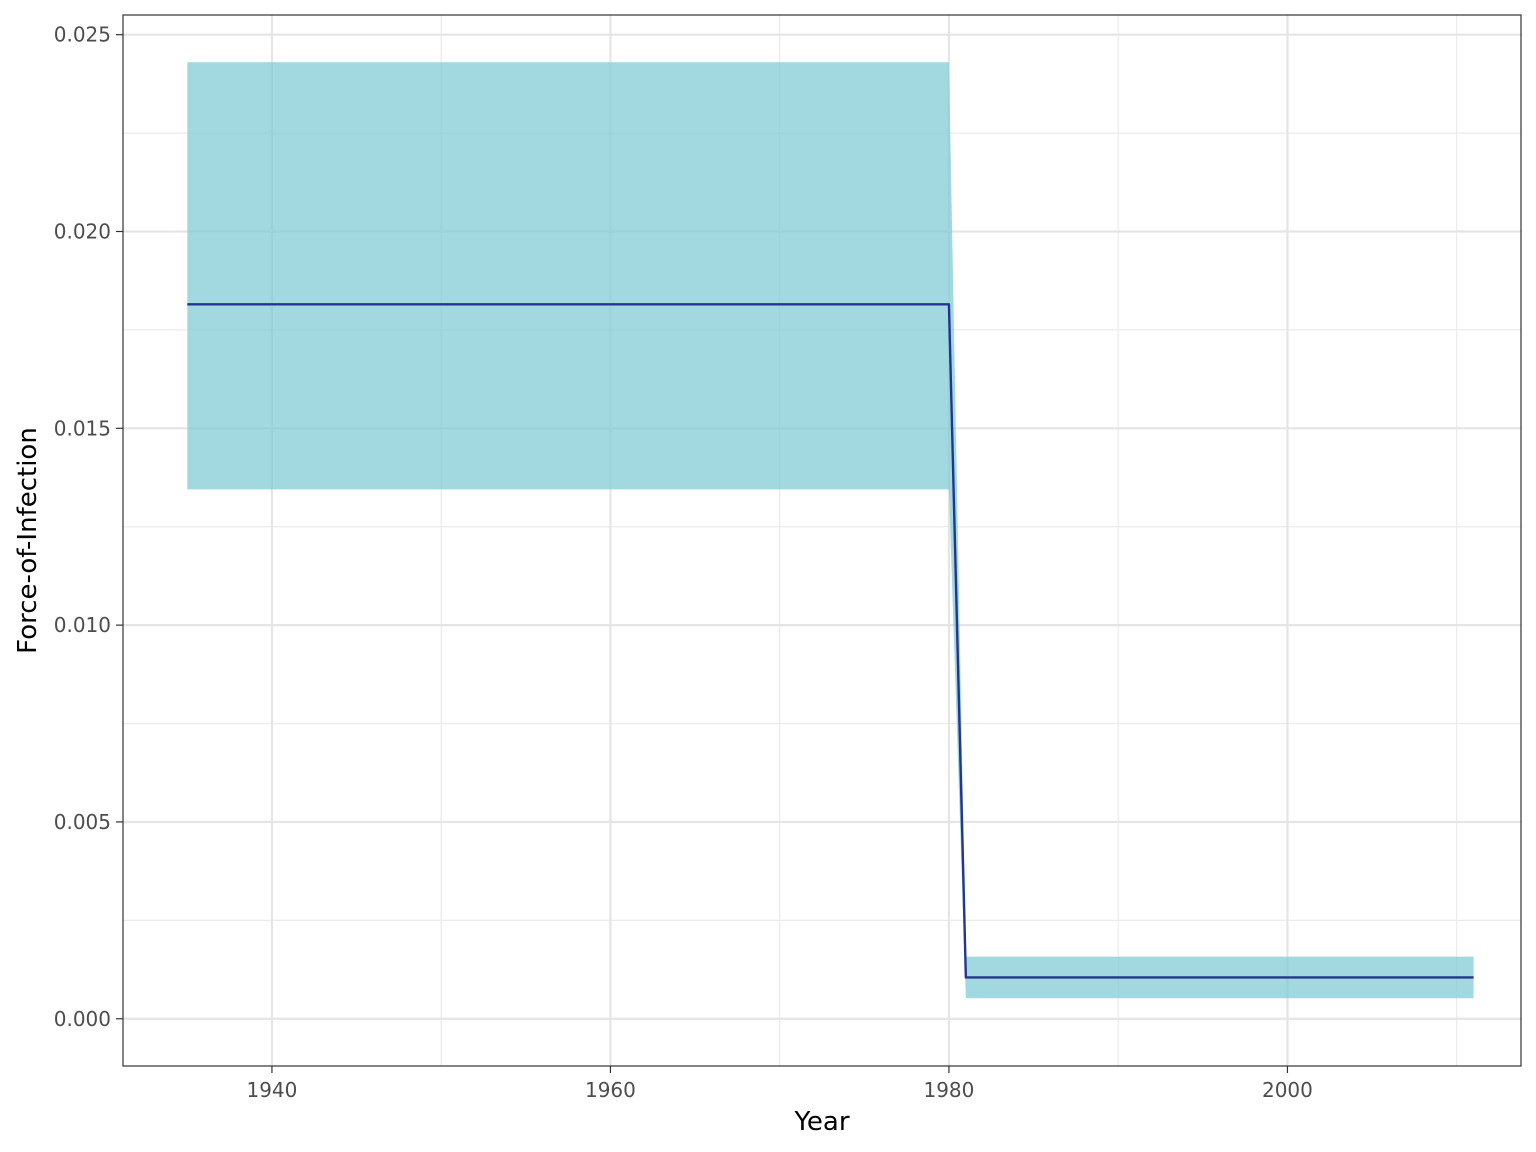 The height and width of the screenshot is (1152, 1536). I want to click on x-tick-label: 1940, so click(271, 1090).